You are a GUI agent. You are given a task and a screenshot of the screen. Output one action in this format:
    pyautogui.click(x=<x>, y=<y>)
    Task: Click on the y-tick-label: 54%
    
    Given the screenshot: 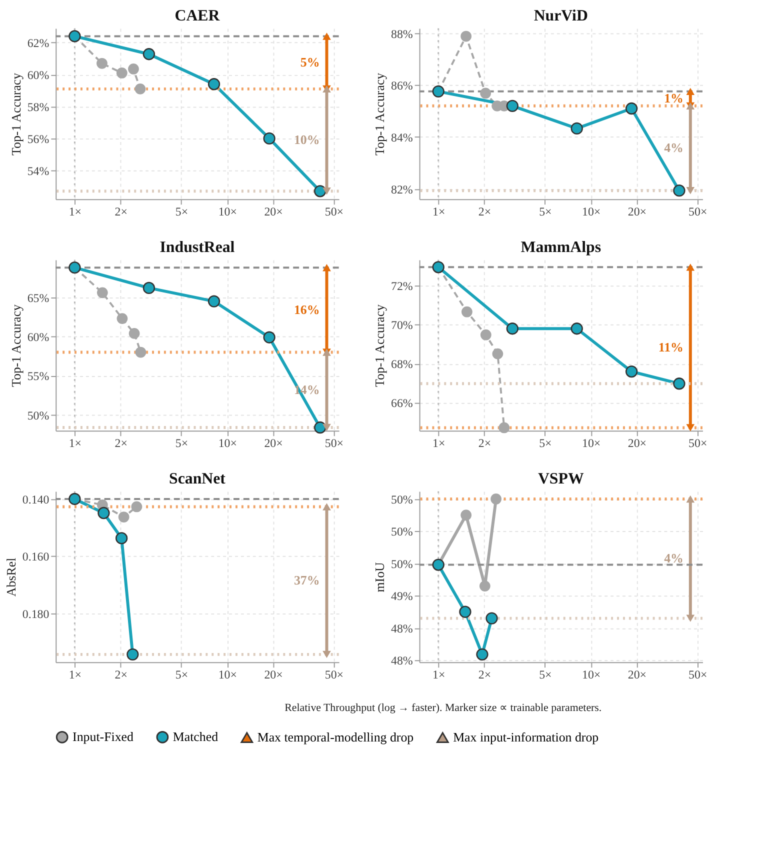 What is the action you would take?
    pyautogui.click(x=38, y=171)
    